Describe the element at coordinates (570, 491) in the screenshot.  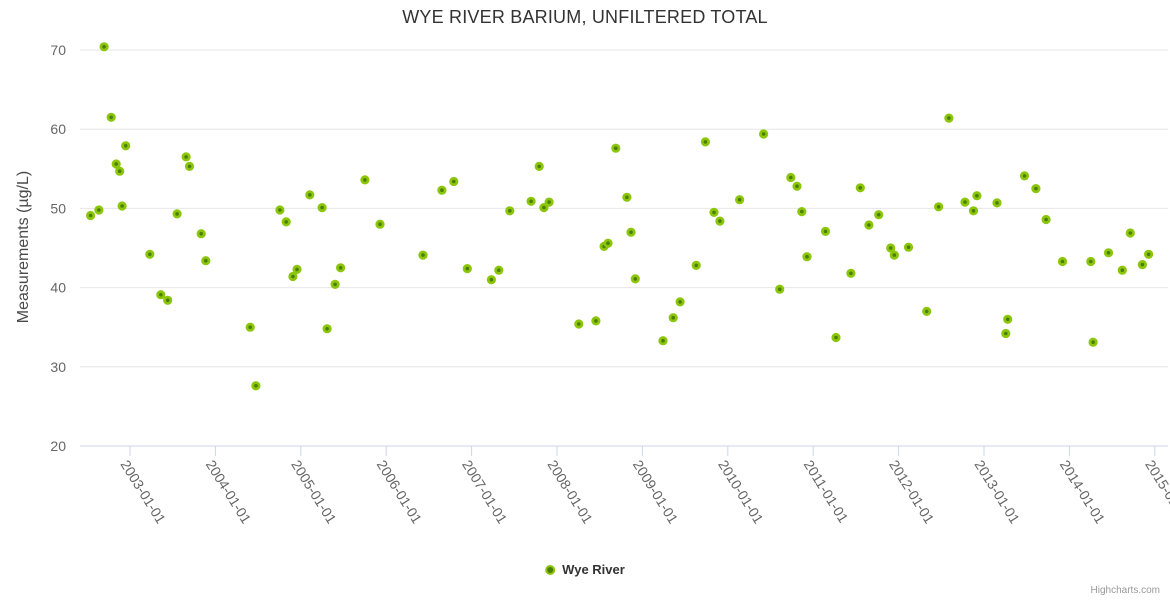
I see `x-axis-tick-label: 2008-01-01` at that location.